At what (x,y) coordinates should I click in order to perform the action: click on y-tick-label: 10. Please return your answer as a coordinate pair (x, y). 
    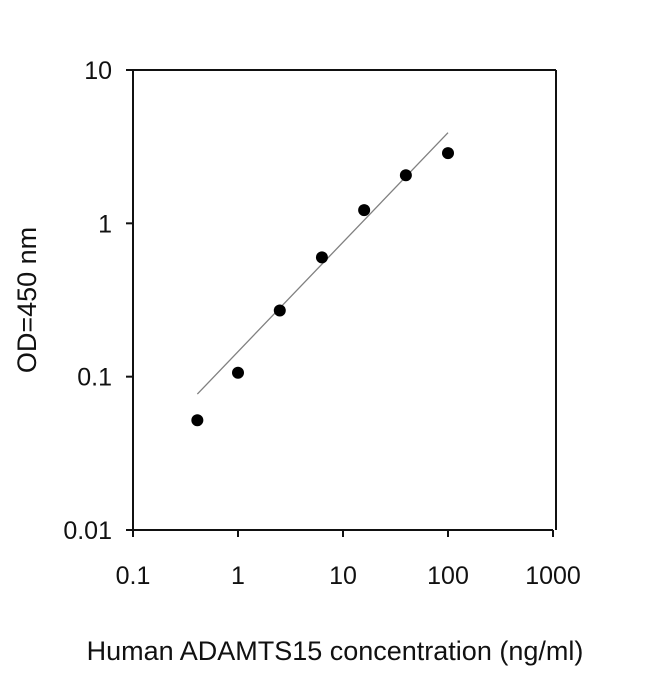
    Looking at the image, I should click on (98, 71).